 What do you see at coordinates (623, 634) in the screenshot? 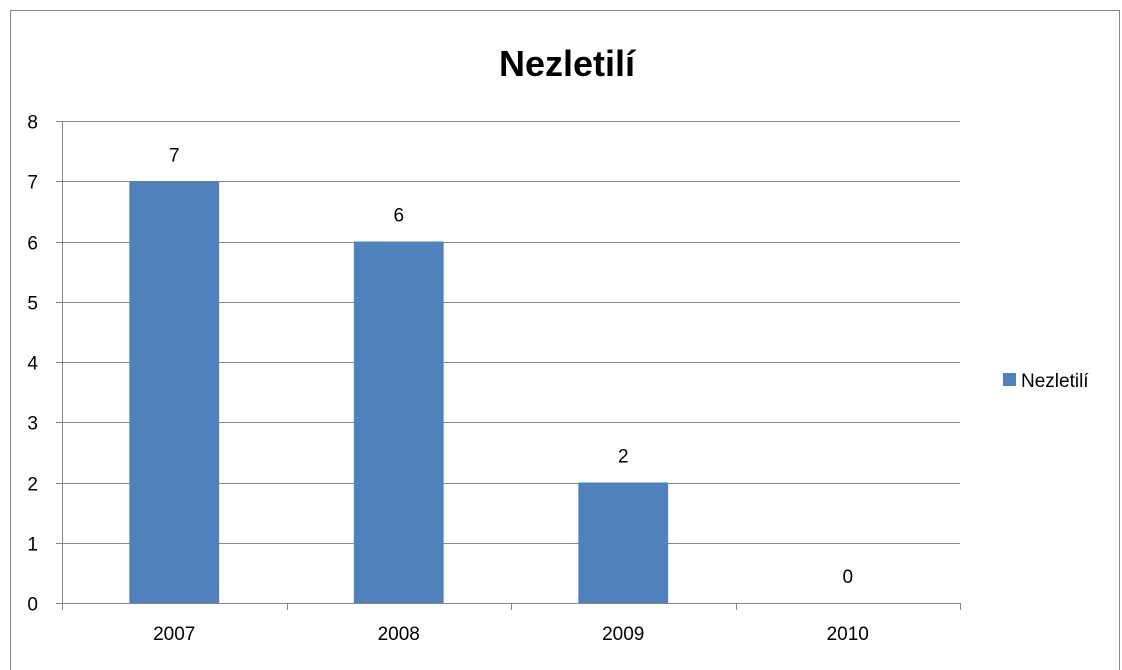
I see `x-tick-label: 2009` at bounding box center [623, 634].